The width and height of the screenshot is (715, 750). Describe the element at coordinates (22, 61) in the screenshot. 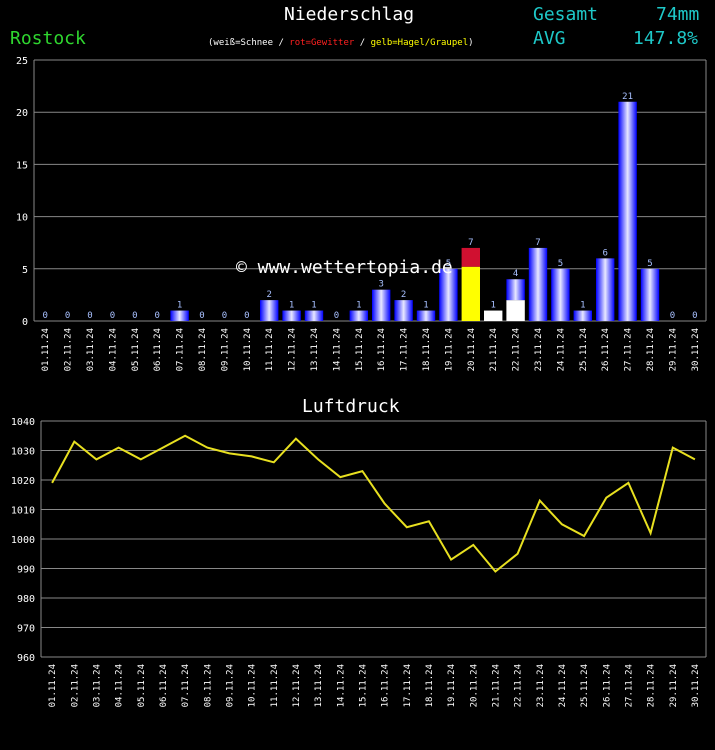

I see `y-tick-label: 25` at that location.